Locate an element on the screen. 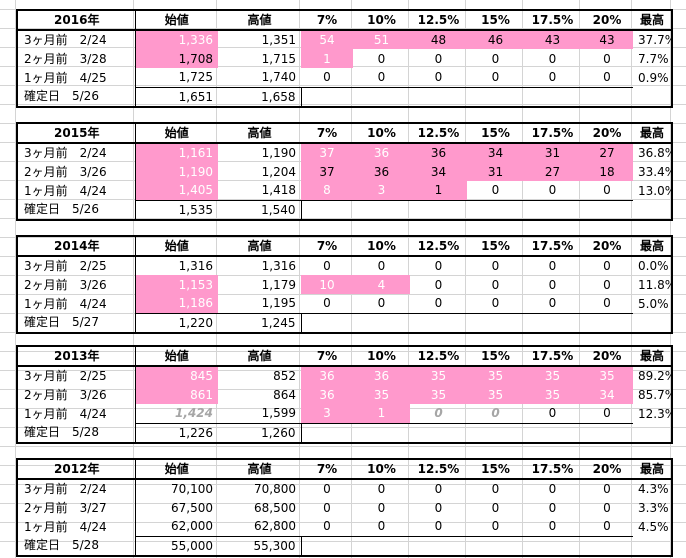 The image size is (686, 558). pct-heading-p175: 17.5% is located at coordinates (552, 246).